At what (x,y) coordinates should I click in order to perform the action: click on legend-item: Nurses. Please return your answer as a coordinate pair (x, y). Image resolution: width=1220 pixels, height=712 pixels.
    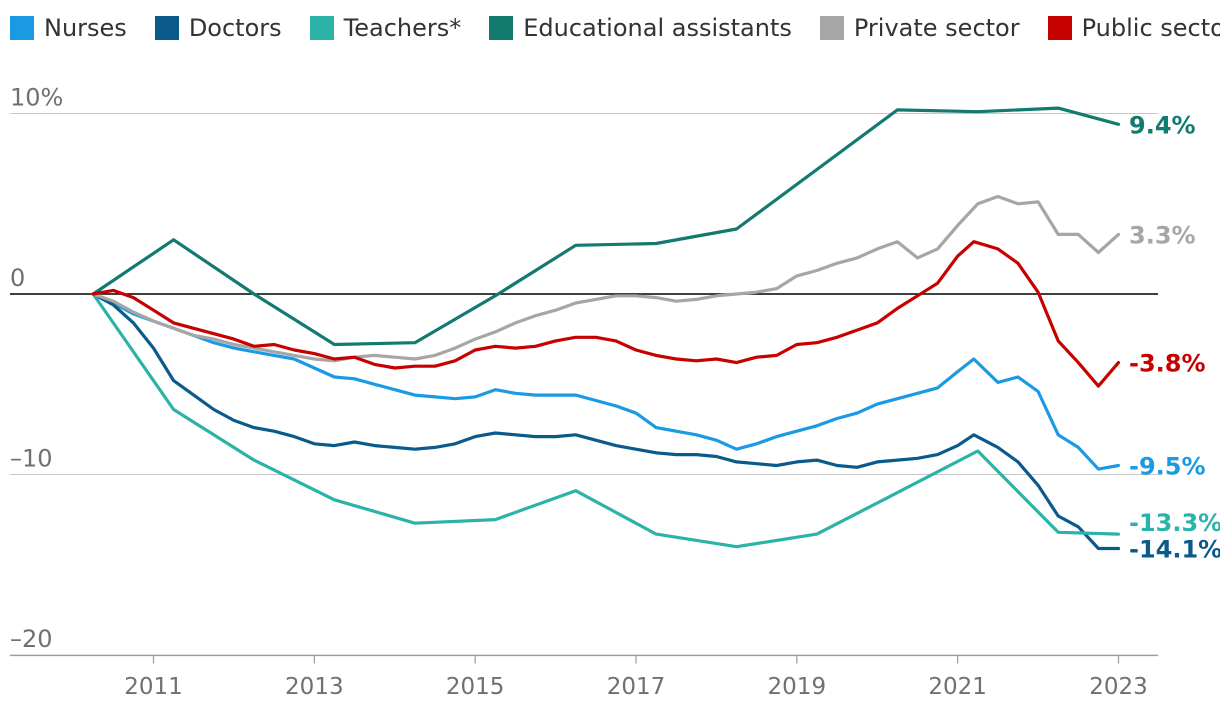
    Looking at the image, I should click on (68, 28).